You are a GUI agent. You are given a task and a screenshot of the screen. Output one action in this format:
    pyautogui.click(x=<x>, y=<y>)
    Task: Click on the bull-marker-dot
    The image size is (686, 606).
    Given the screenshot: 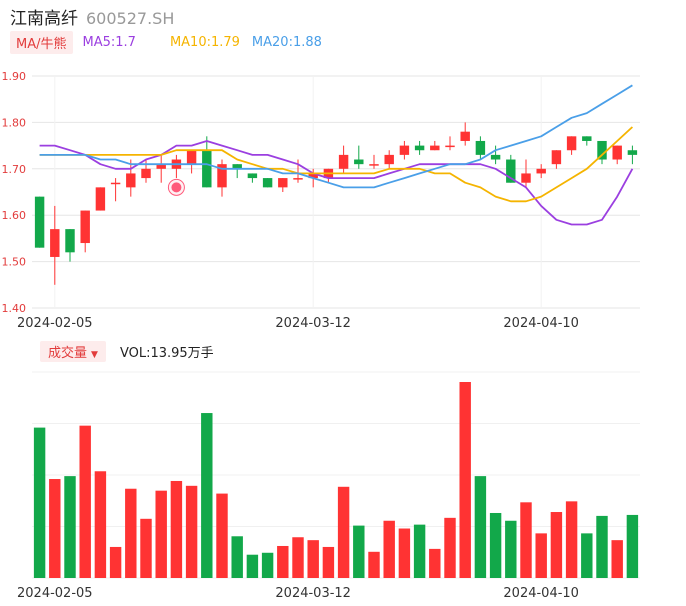 What is the action you would take?
    pyautogui.click(x=176, y=187)
    